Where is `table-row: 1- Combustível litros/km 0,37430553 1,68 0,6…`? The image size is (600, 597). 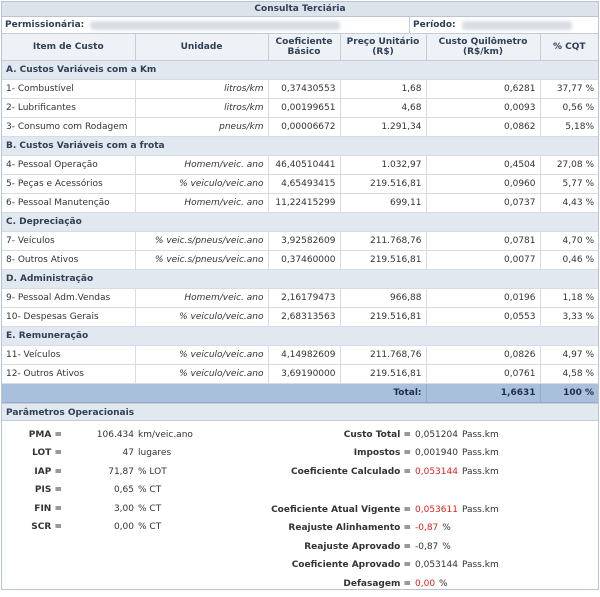 table-row: 1- Combustível litros/km 0,37430553 1,68 0,6… is located at coordinates (300, 89).